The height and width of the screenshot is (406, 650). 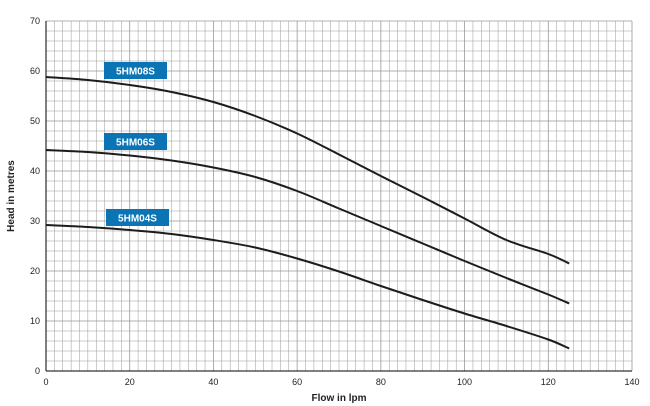 I want to click on x-axis-title: Flow in lpm, so click(x=339, y=398).